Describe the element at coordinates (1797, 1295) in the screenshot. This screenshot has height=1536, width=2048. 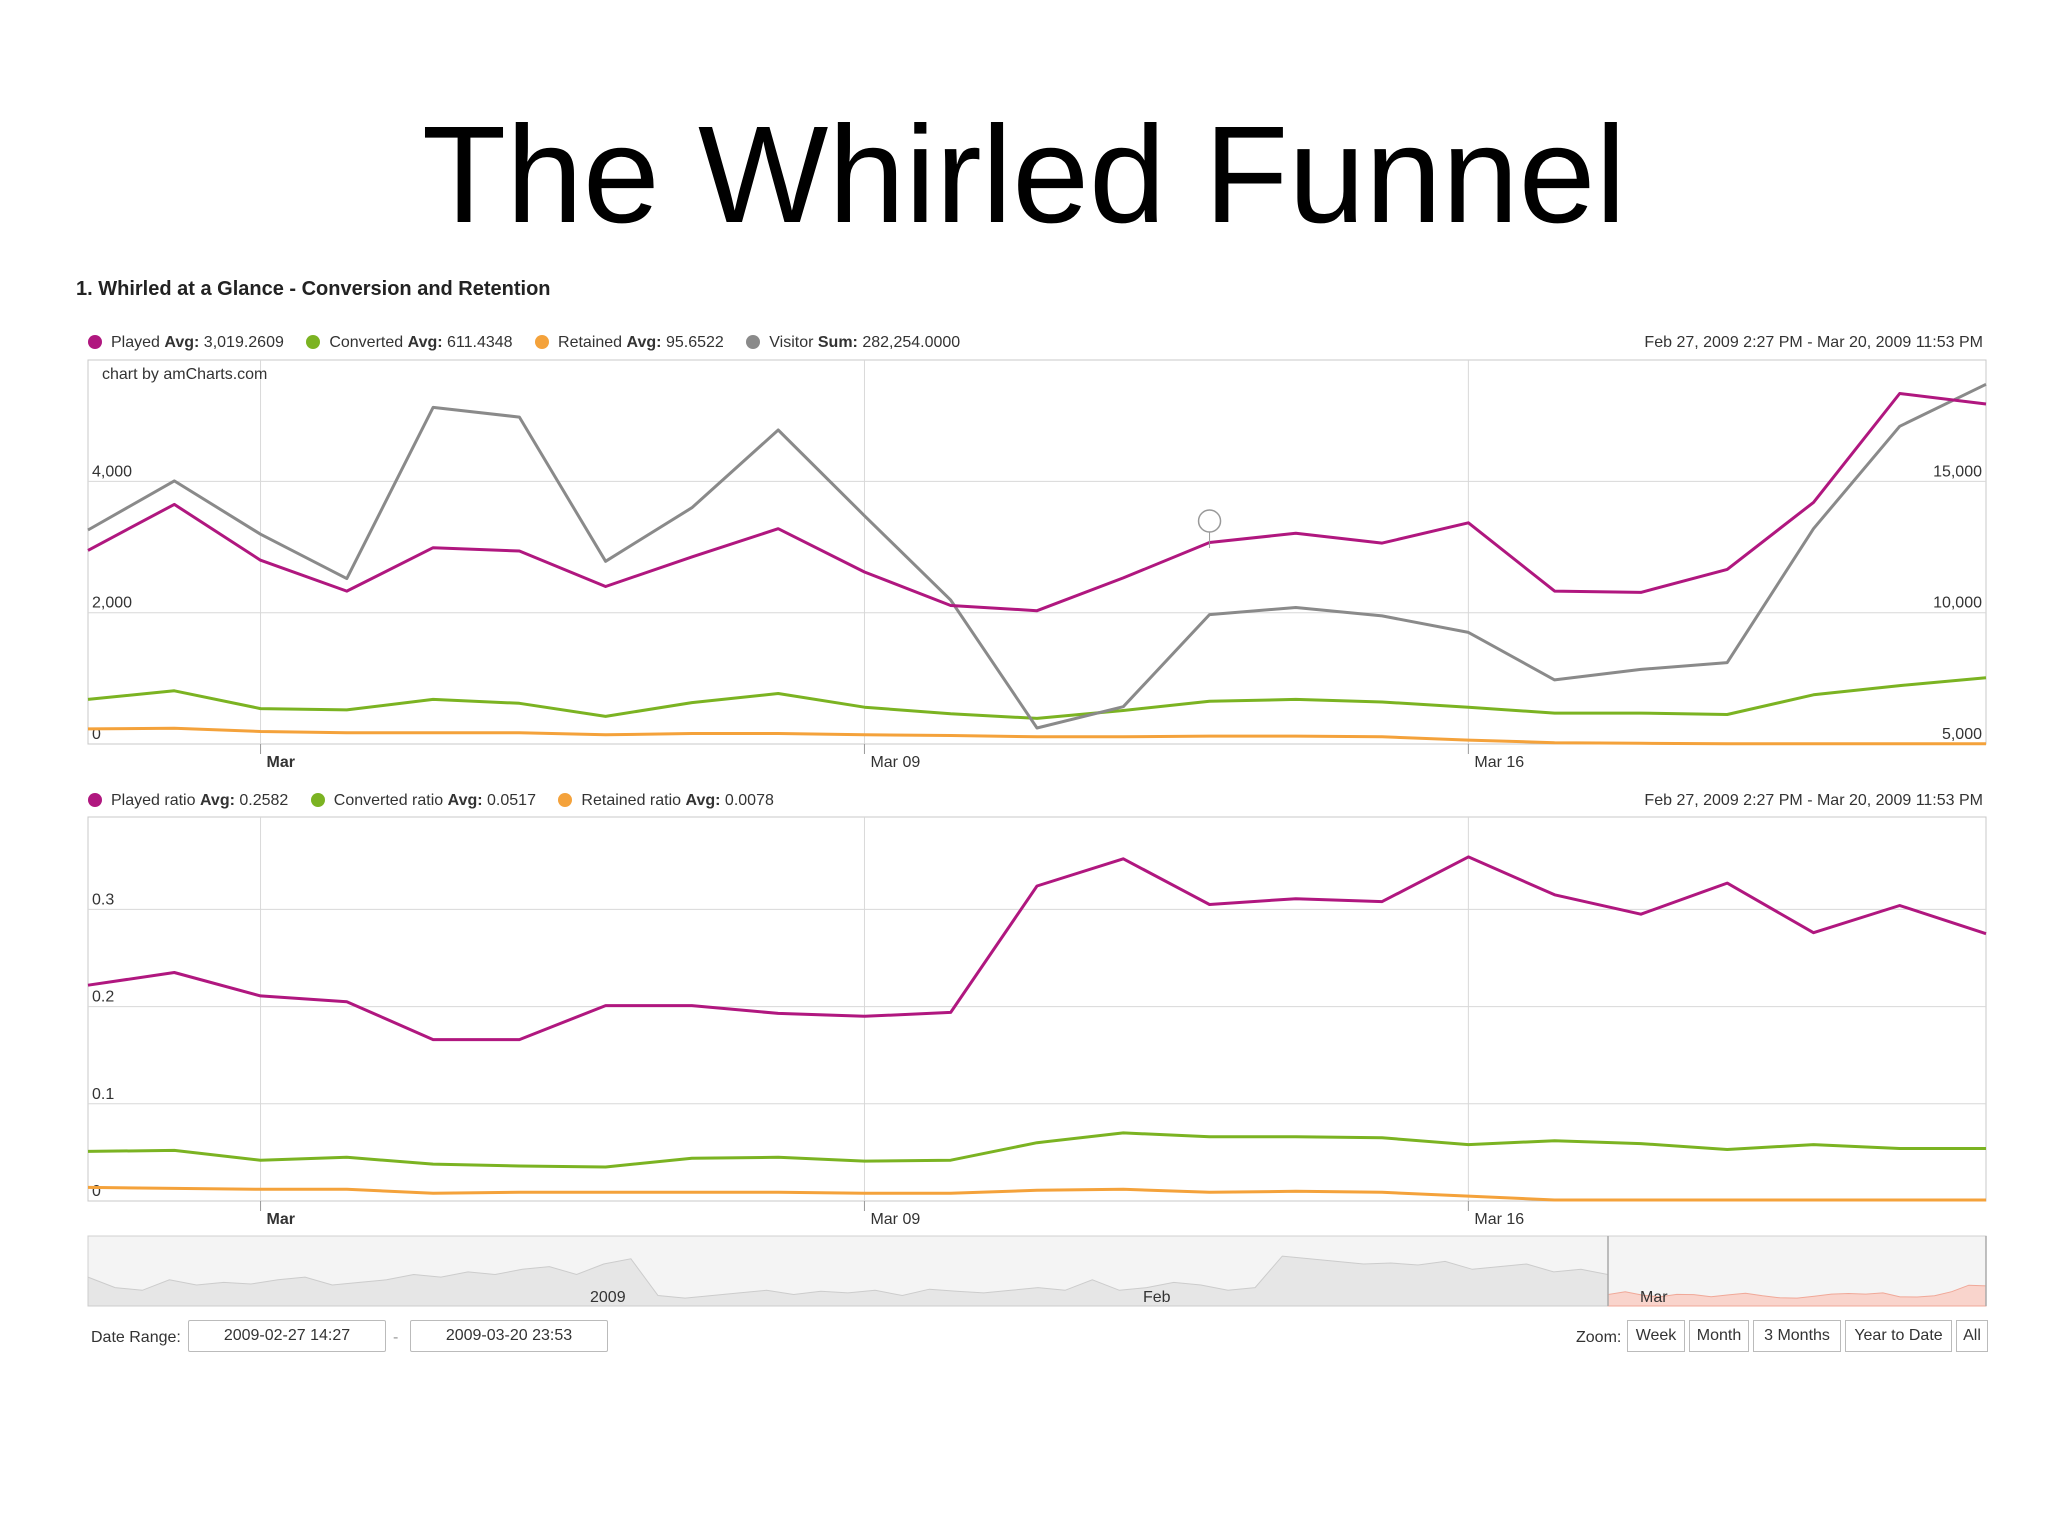
I see `scroller-selected-area` at that location.